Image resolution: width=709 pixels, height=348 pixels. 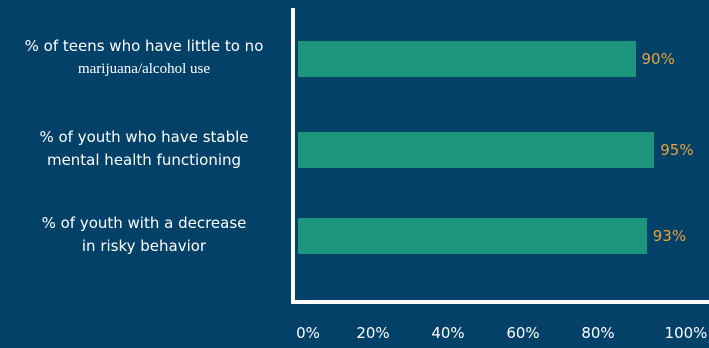 What do you see at coordinates (144, 46) in the screenshot?
I see `category-label-line: % of teens who have little to no` at bounding box center [144, 46].